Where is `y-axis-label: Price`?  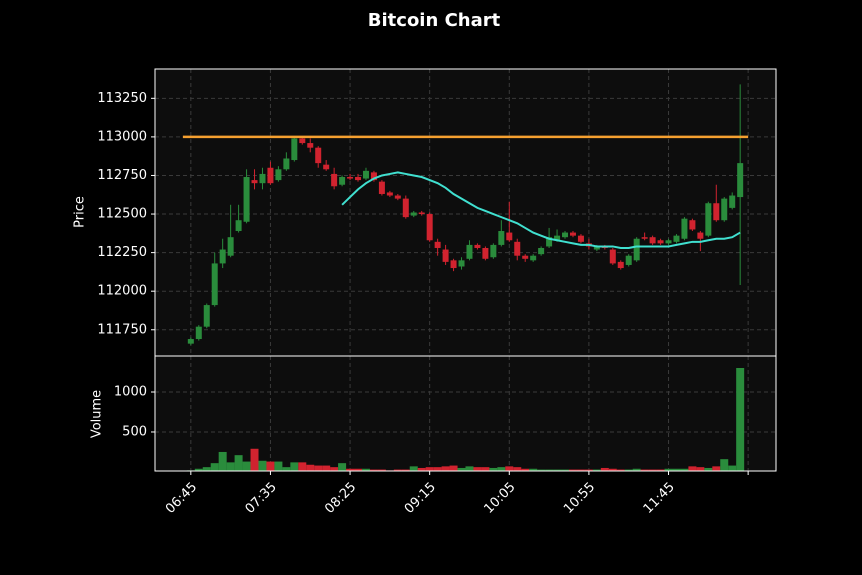 y-axis-label: Price is located at coordinates (80, 212).